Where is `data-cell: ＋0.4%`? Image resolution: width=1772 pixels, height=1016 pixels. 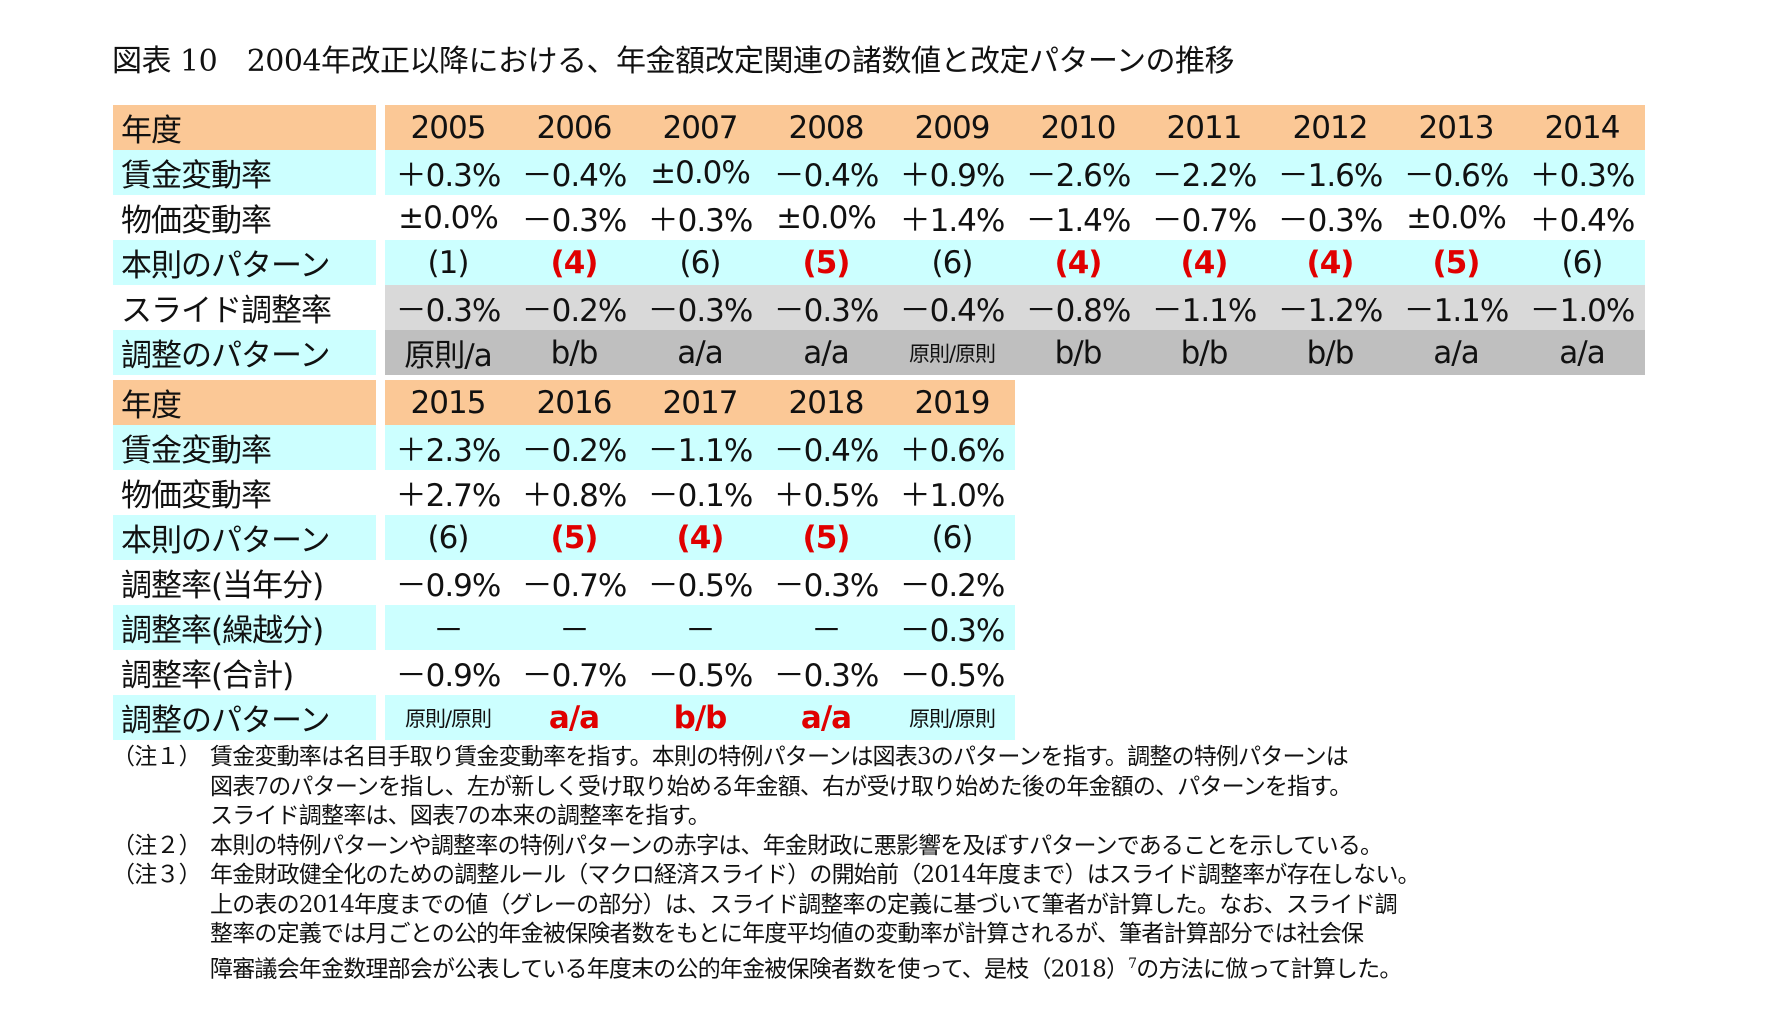
data-cell: ＋0.4% is located at coordinates (1582, 217).